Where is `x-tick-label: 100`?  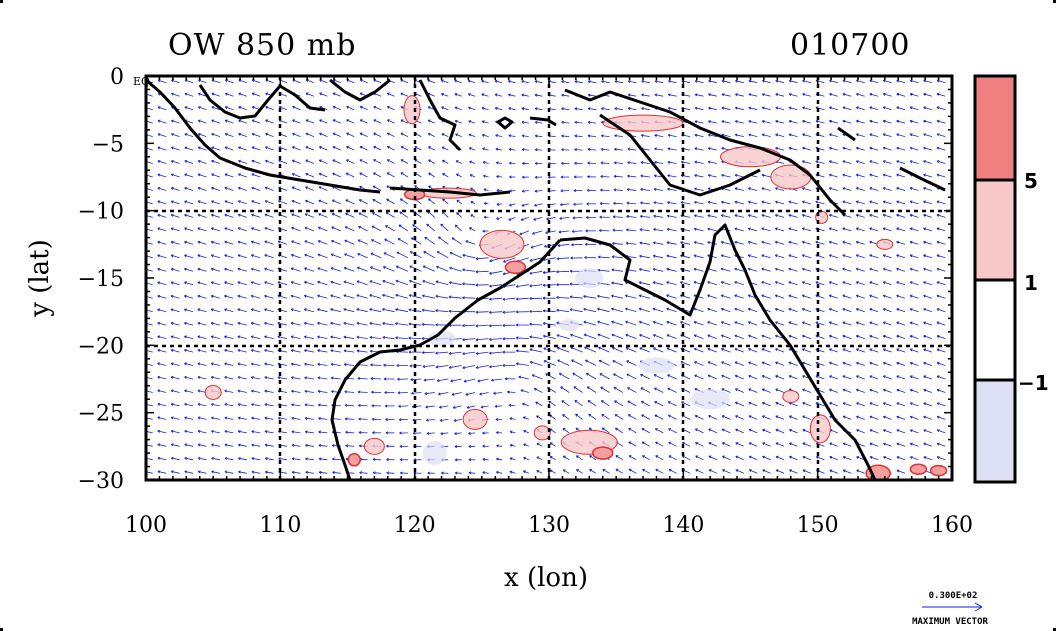
x-tick-label: 100 is located at coordinates (146, 525).